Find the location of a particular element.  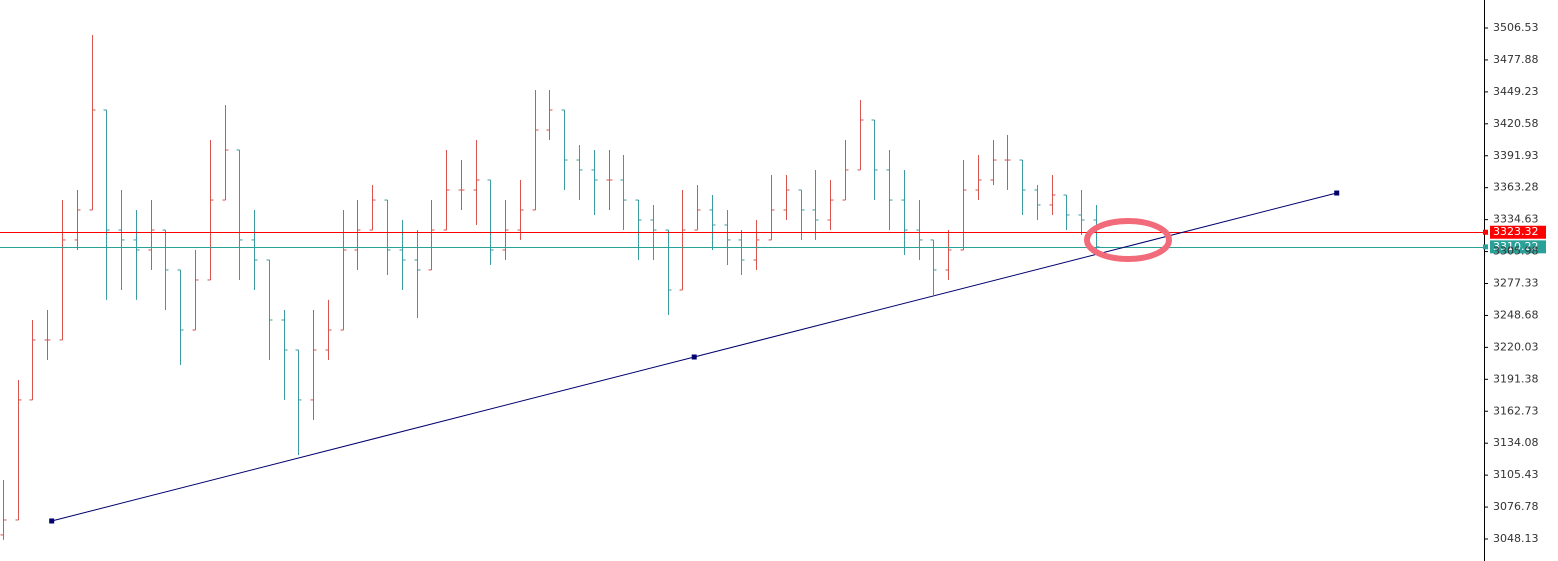

price-tag-label: 3323.32 is located at coordinates (1516, 231).